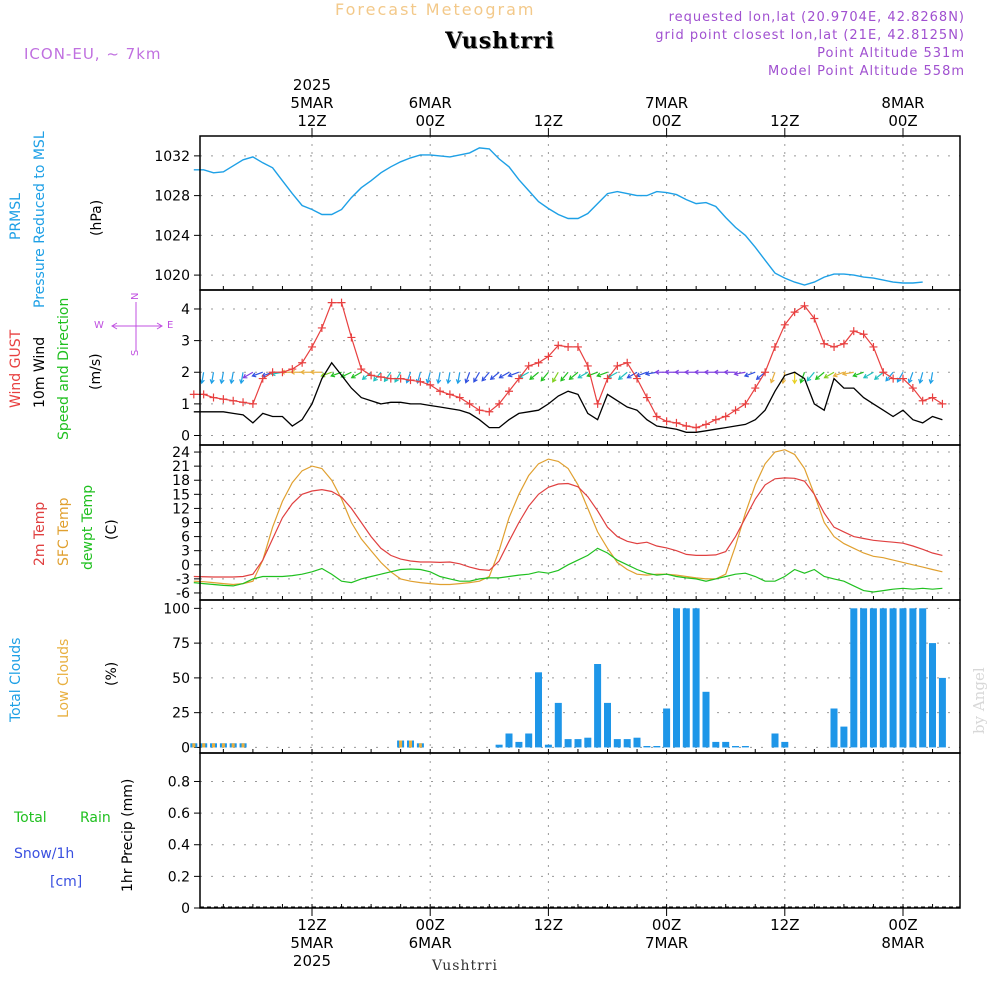  Describe the element at coordinates (548, 925) in the screenshot. I see `bottom-time-label: 12Z` at that location.